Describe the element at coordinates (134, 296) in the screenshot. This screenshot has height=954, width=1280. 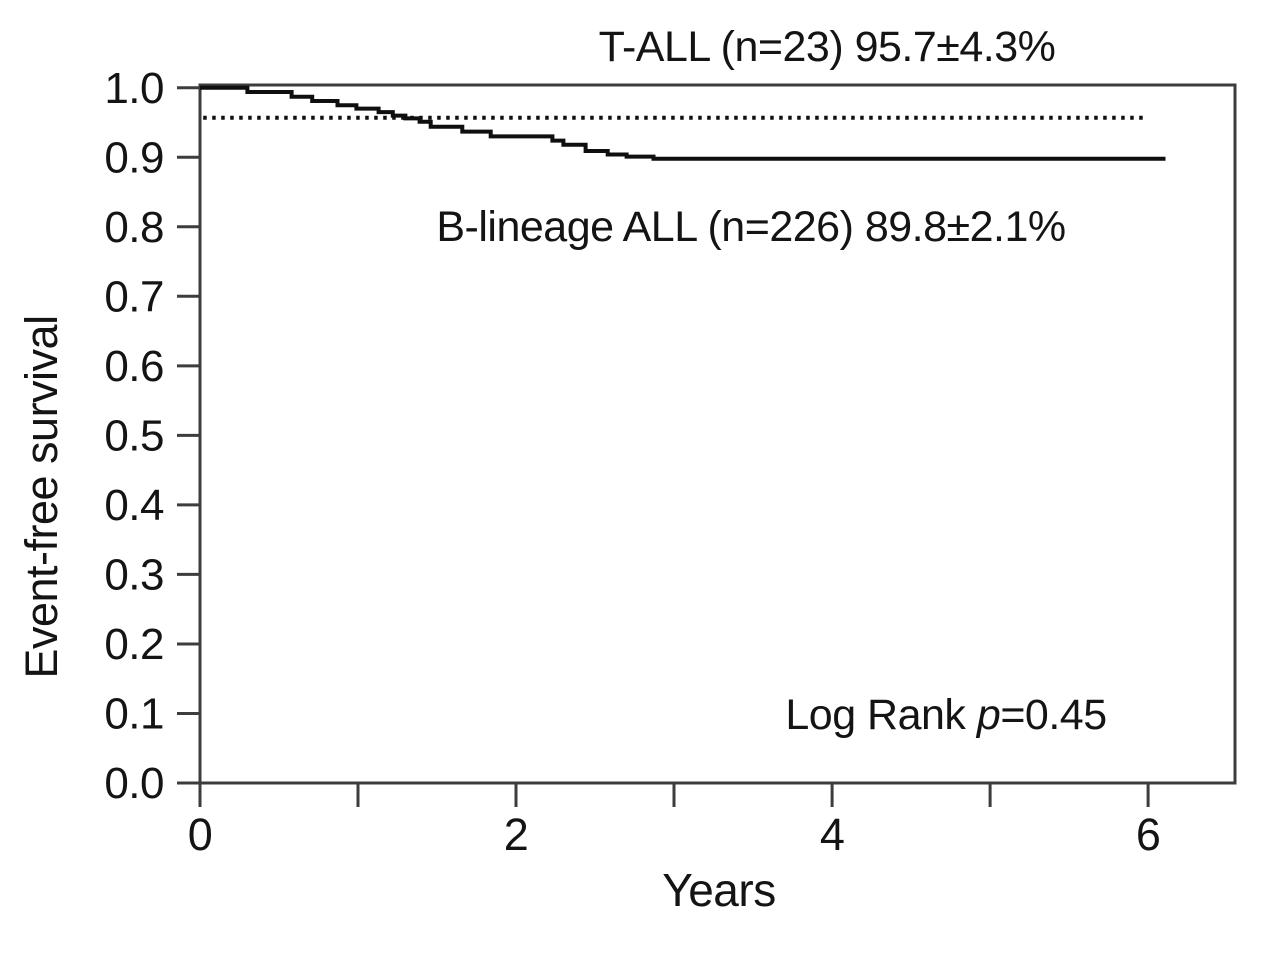
I see `y-axis-tick-label: 0.7` at that location.